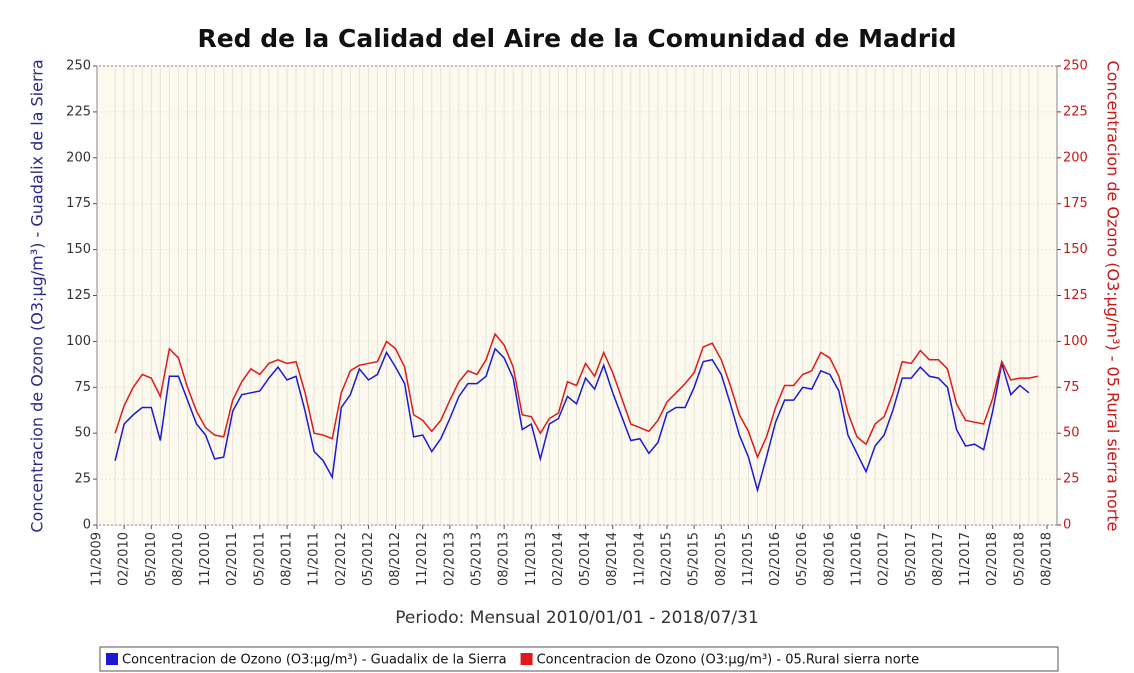 This screenshot has height=673, width=1134. Describe the element at coordinates (748, 559) in the screenshot. I see `x-tick-label: 11/2015` at that location.